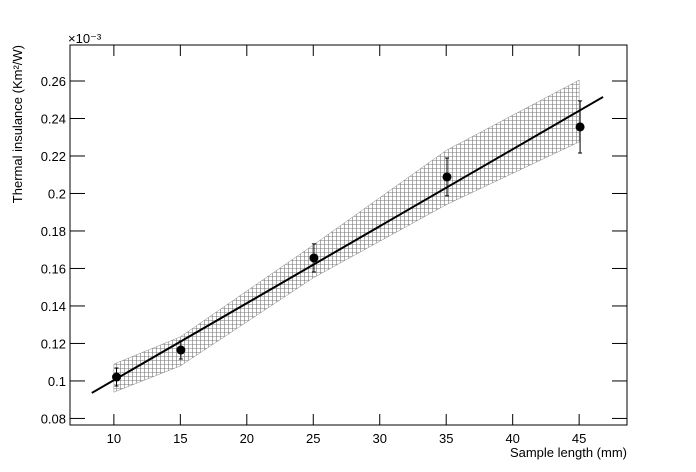 The image size is (696, 472). I want to click on x-tick-label: 10, so click(114, 438).